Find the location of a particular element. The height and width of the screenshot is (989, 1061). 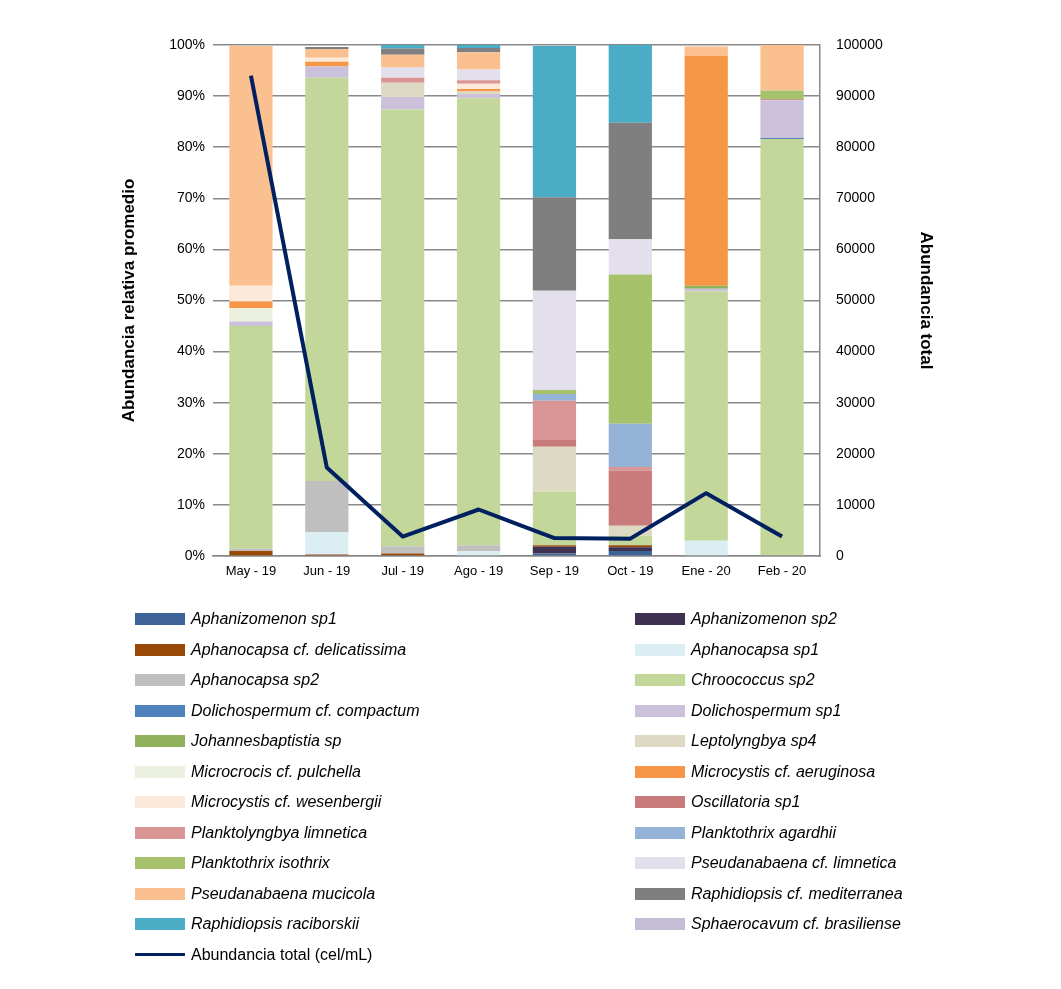

y2-tick-label: 40000 is located at coordinates (856, 350).